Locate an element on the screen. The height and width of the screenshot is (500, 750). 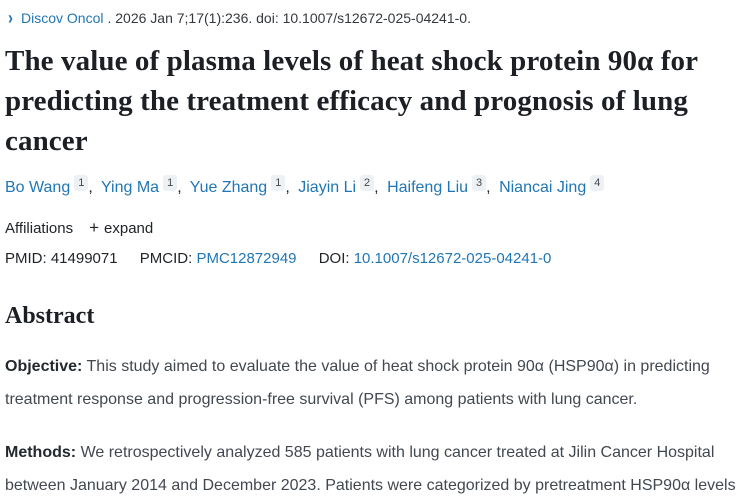
plus-icon: + is located at coordinates (94, 227).